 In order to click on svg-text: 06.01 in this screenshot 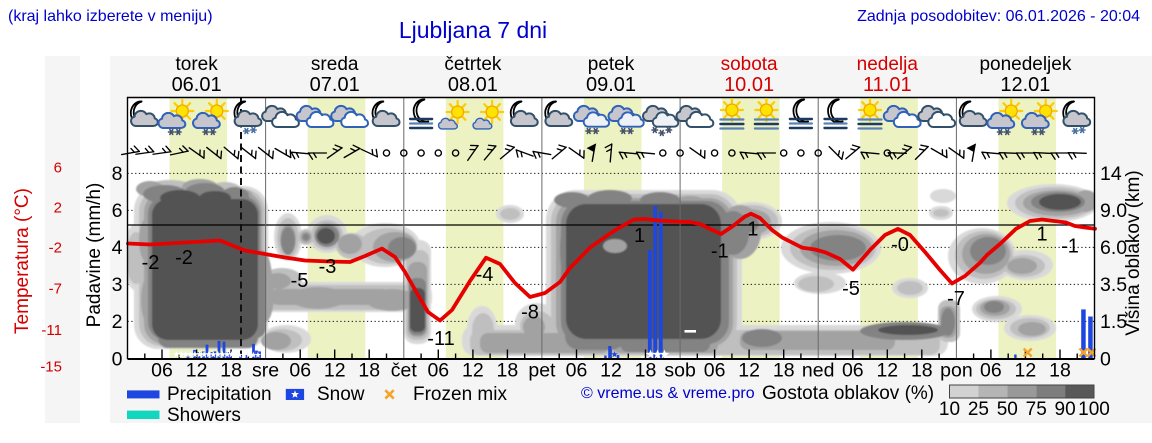, I will do `click(197, 85)`.